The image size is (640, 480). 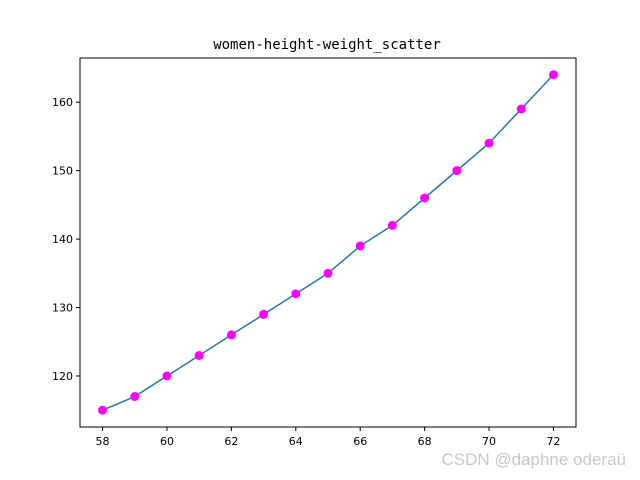 What do you see at coordinates (231, 441) in the screenshot?
I see `x-tick-label: 62` at bounding box center [231, 441].